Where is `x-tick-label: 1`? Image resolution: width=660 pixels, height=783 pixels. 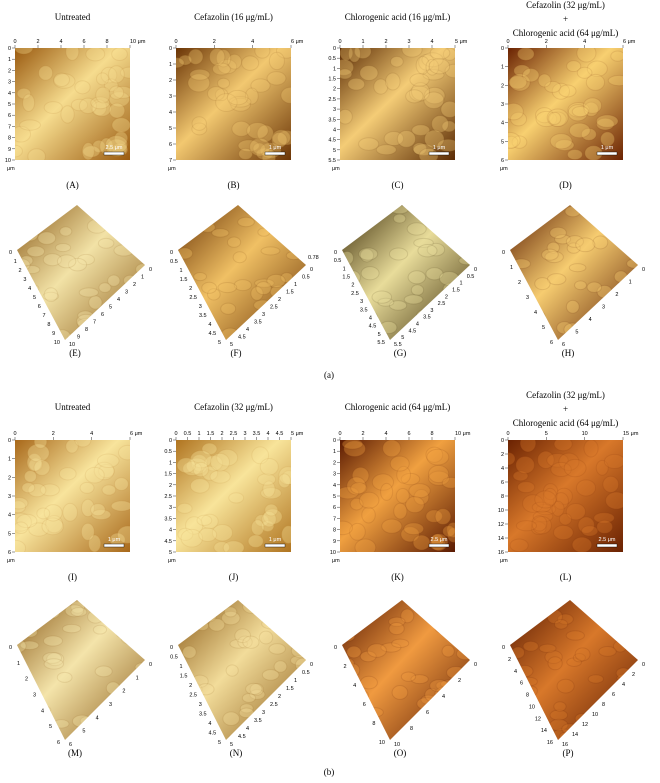 x-tick-label: 1 is located at coordinates (362, 42).